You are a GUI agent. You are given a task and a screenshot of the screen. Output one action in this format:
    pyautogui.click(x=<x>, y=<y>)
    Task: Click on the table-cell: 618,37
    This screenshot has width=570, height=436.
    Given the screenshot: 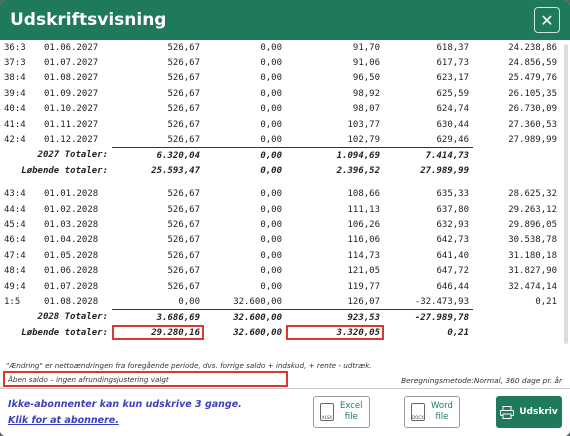 What is the action you would take?
    pyautogui.click(x=452, y=47)
    